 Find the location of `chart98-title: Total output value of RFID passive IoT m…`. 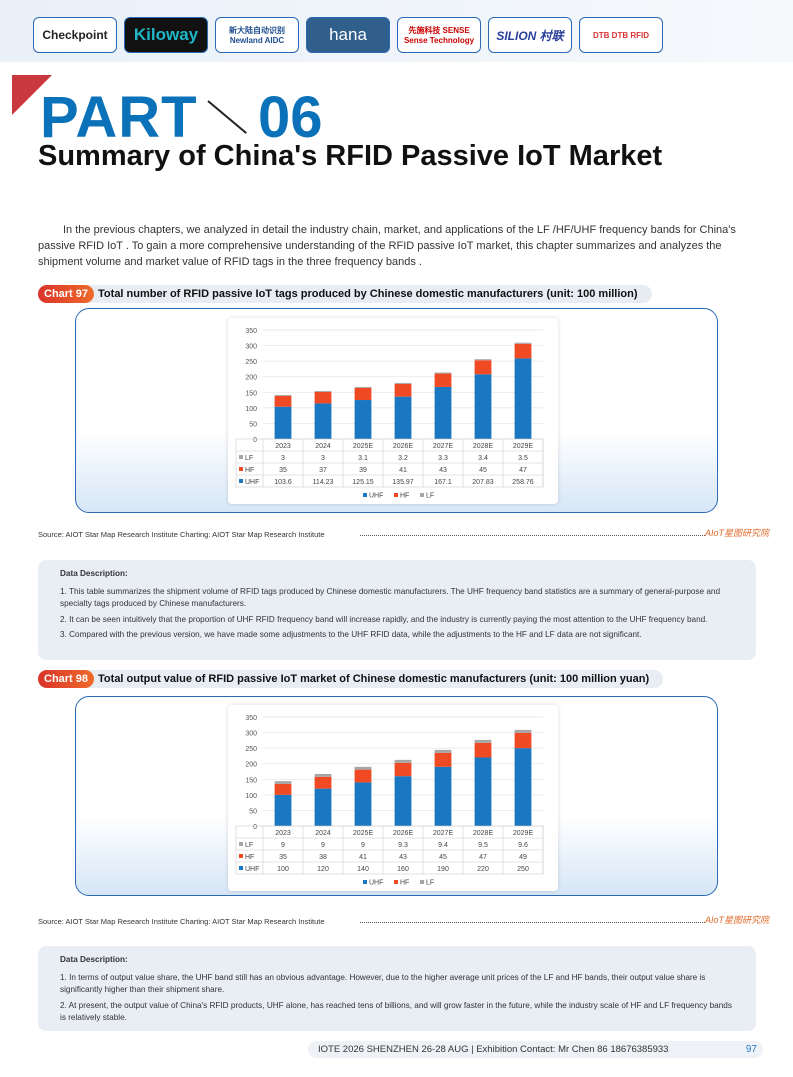

chart98-title: Total output value of RFID passive IoT m… is located at coordinates (374, 679).